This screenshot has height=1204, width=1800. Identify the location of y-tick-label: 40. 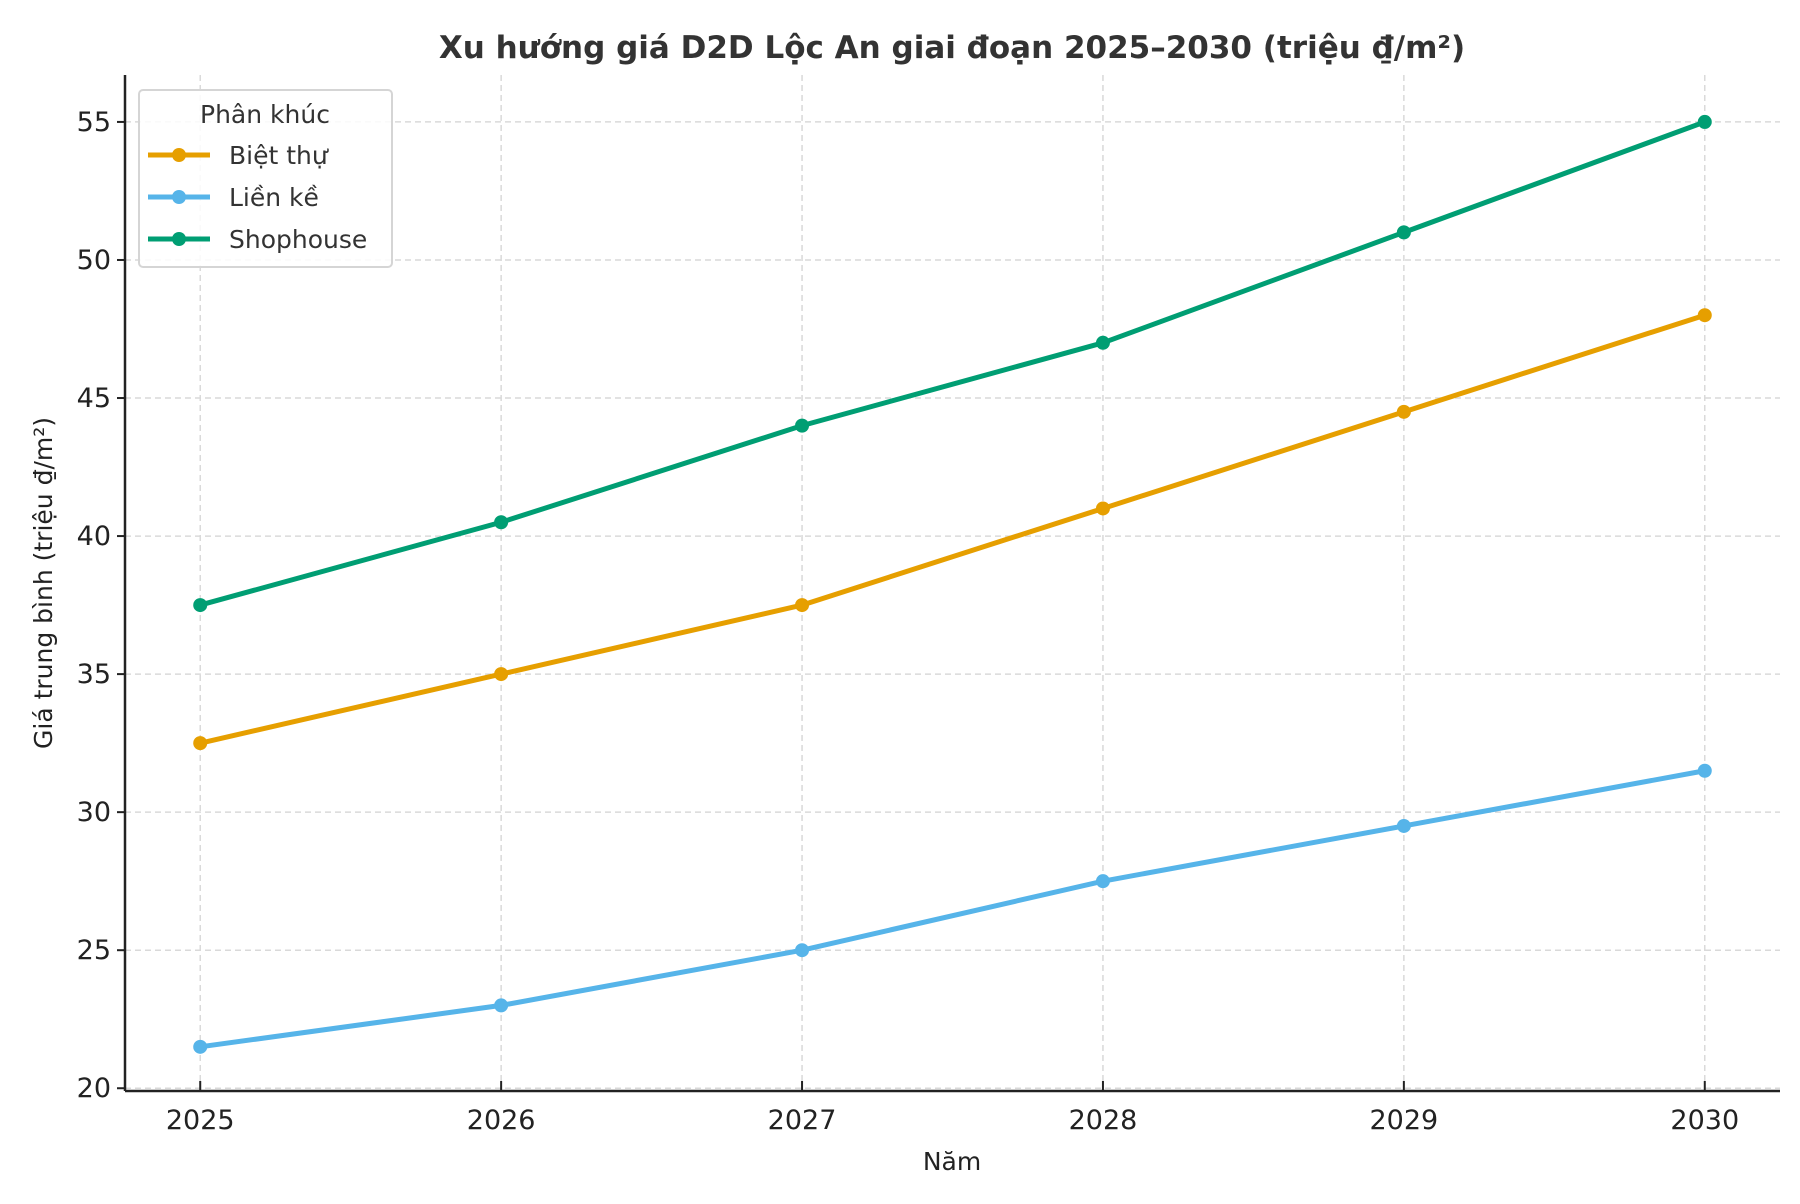
(94, 536).